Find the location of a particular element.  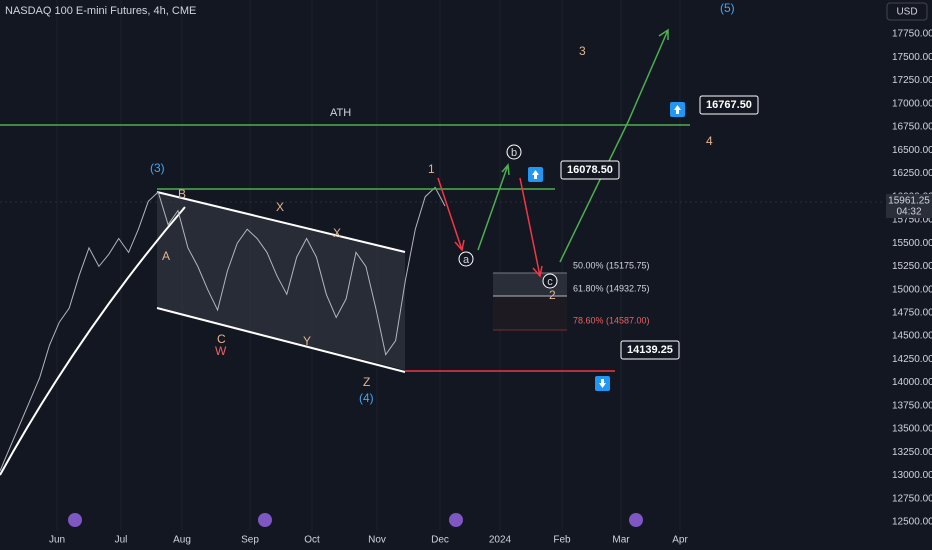

y-tick-label: 14750.00 is located at coordinates (912, 312).